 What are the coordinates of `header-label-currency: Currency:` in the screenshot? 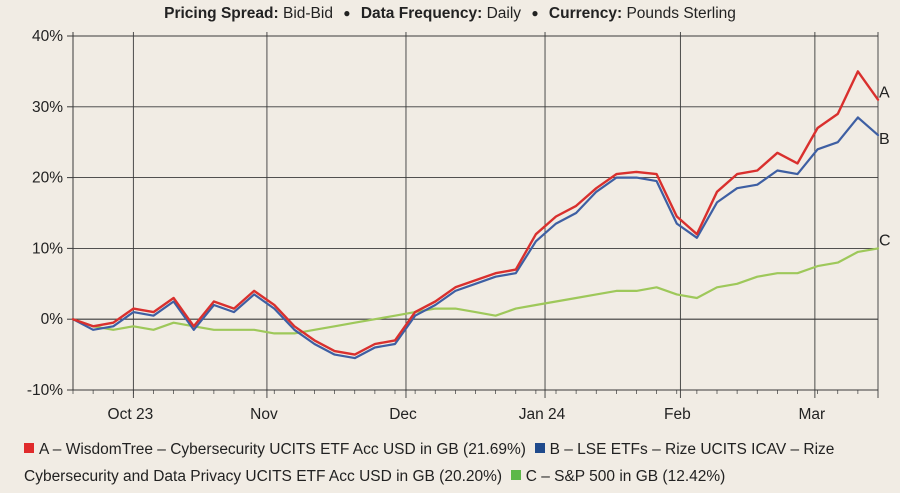 It's located at (585, 13).